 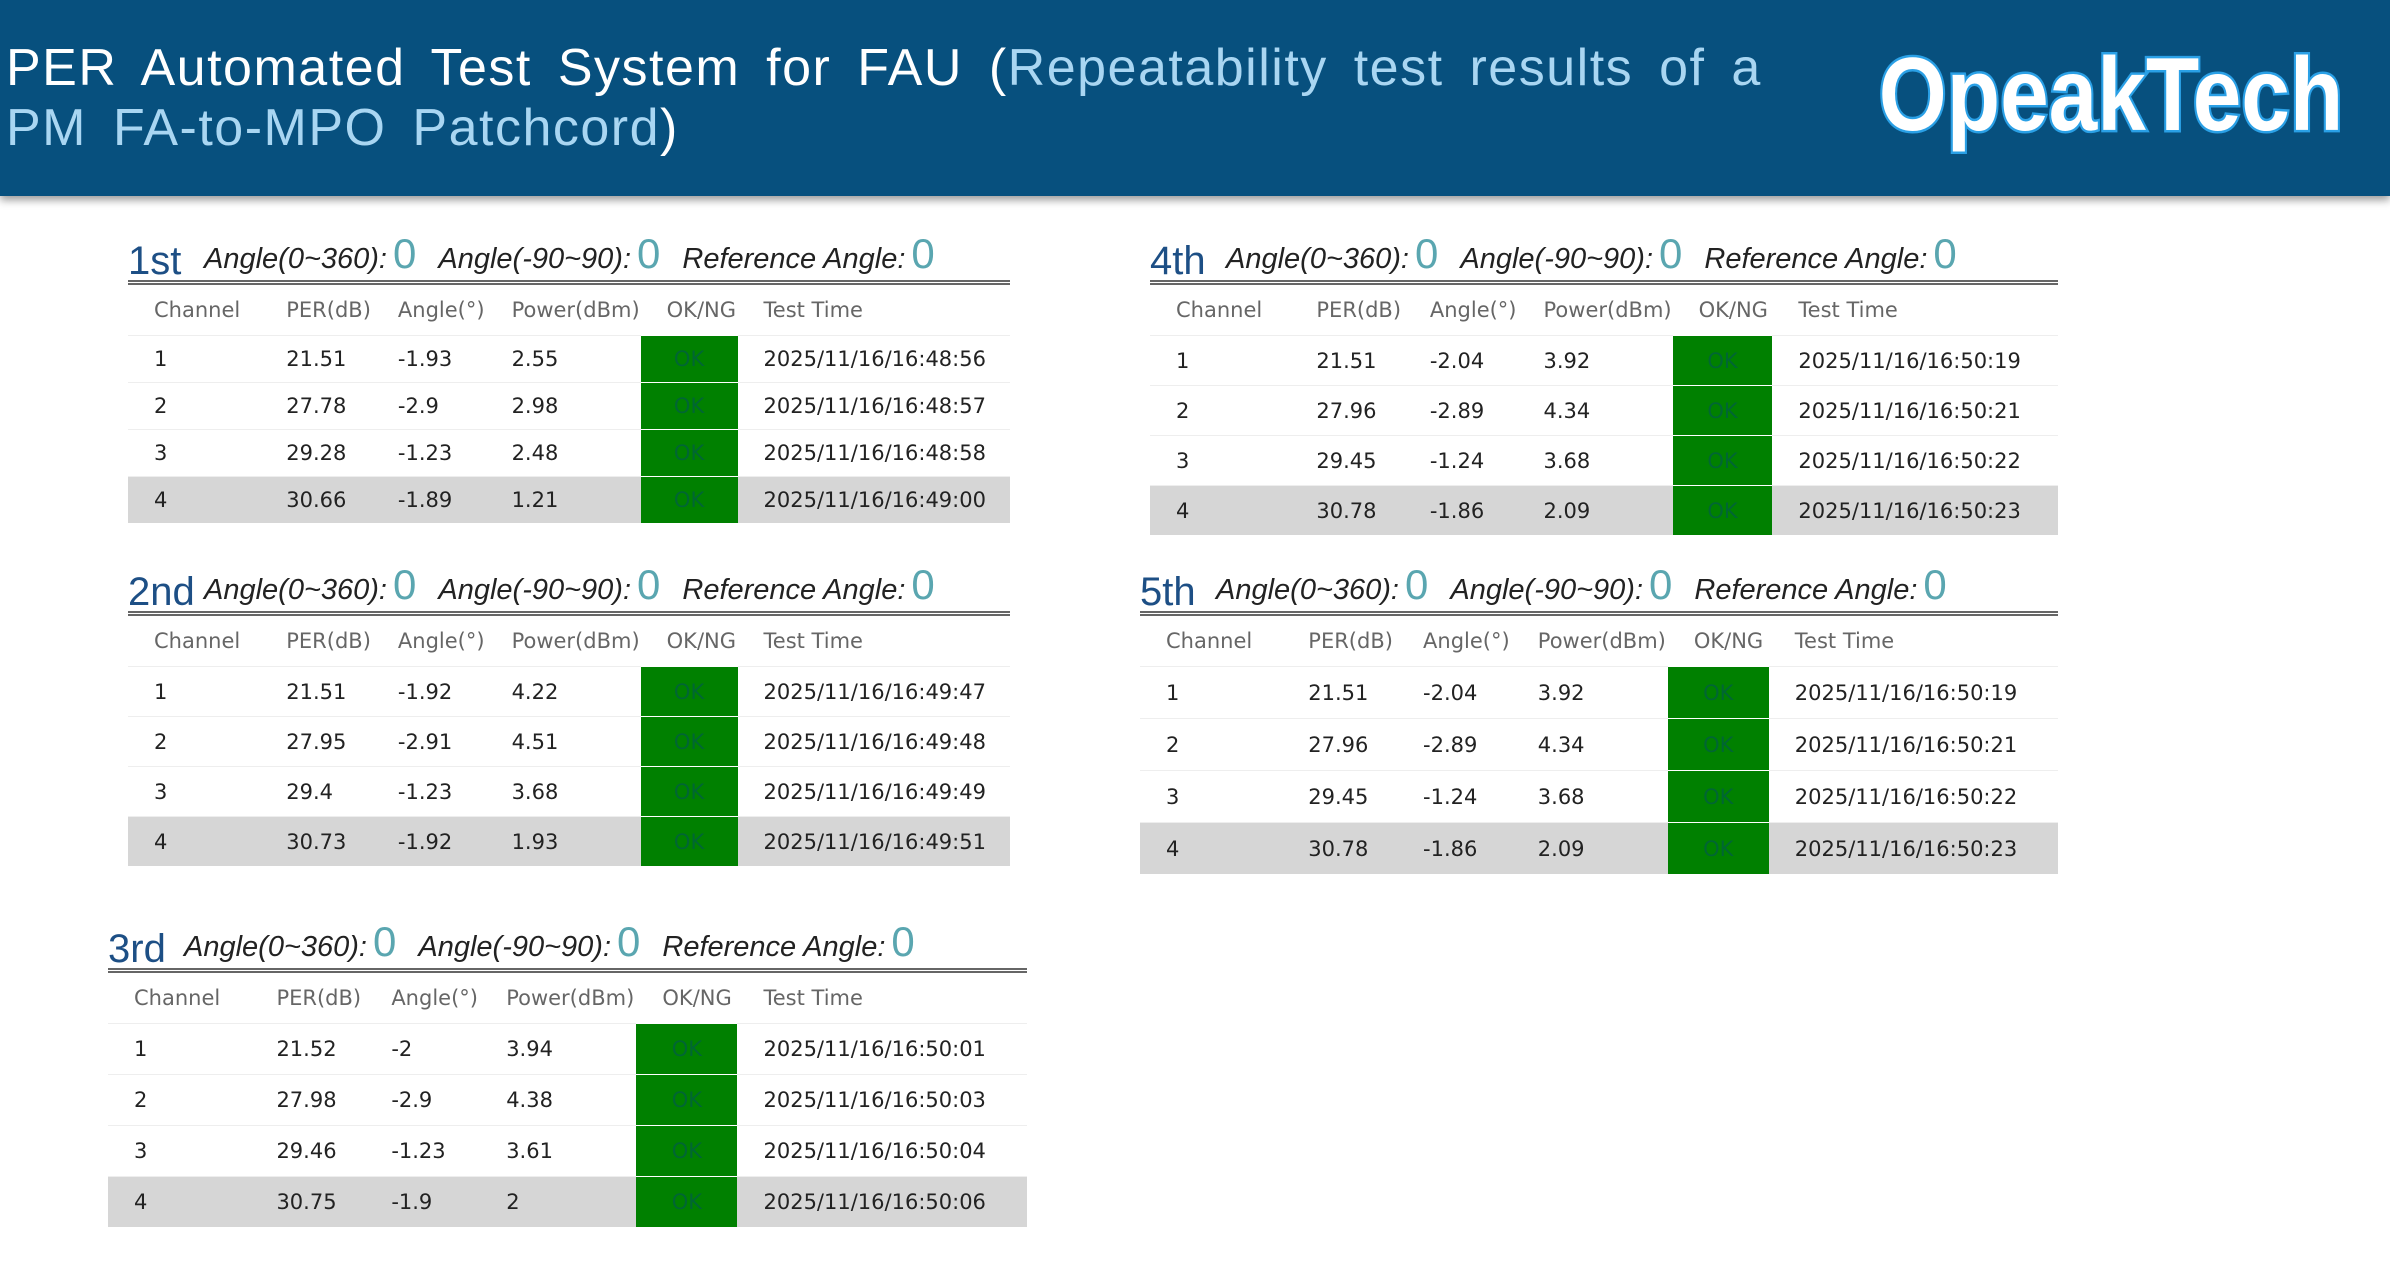 What do you see at coordinates (1589, 744) in the screenshot?
I see `cell: 4.34` at bounding box center [1589, 744].